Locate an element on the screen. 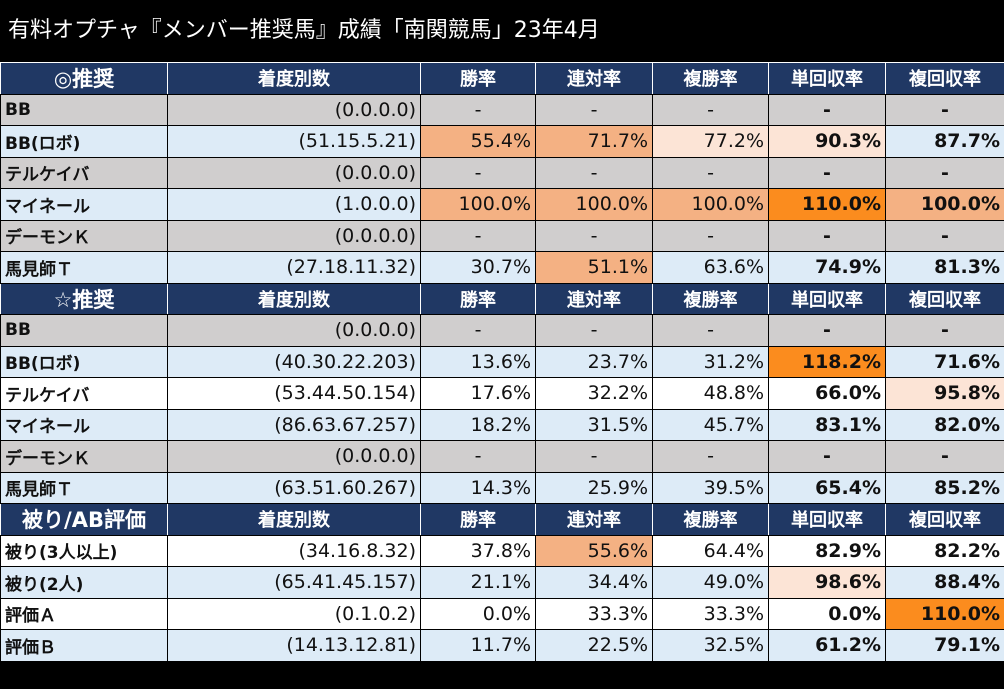  row-name: デーモンＫ is located at coordinates (84, 235).